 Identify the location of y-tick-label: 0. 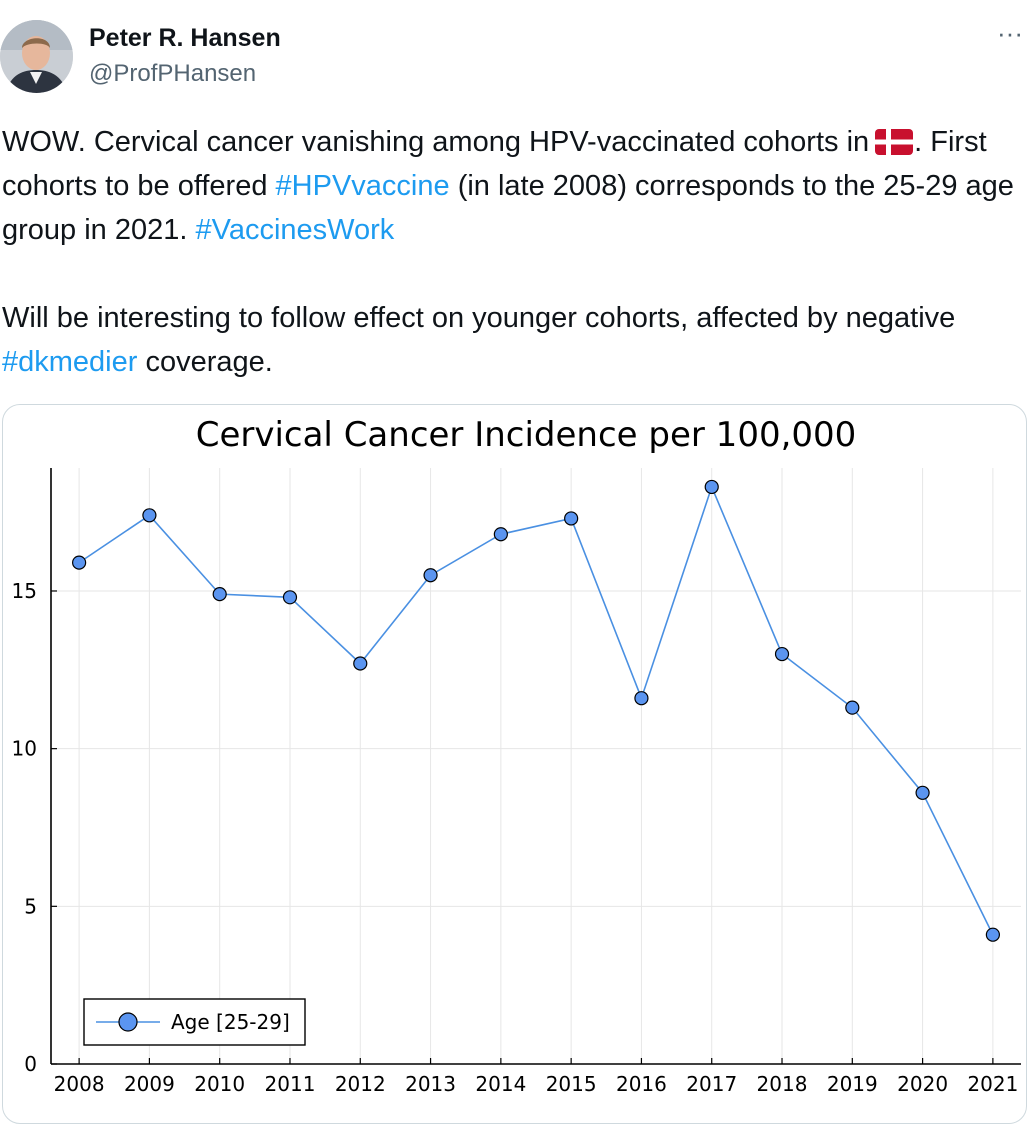
(30, 1064).